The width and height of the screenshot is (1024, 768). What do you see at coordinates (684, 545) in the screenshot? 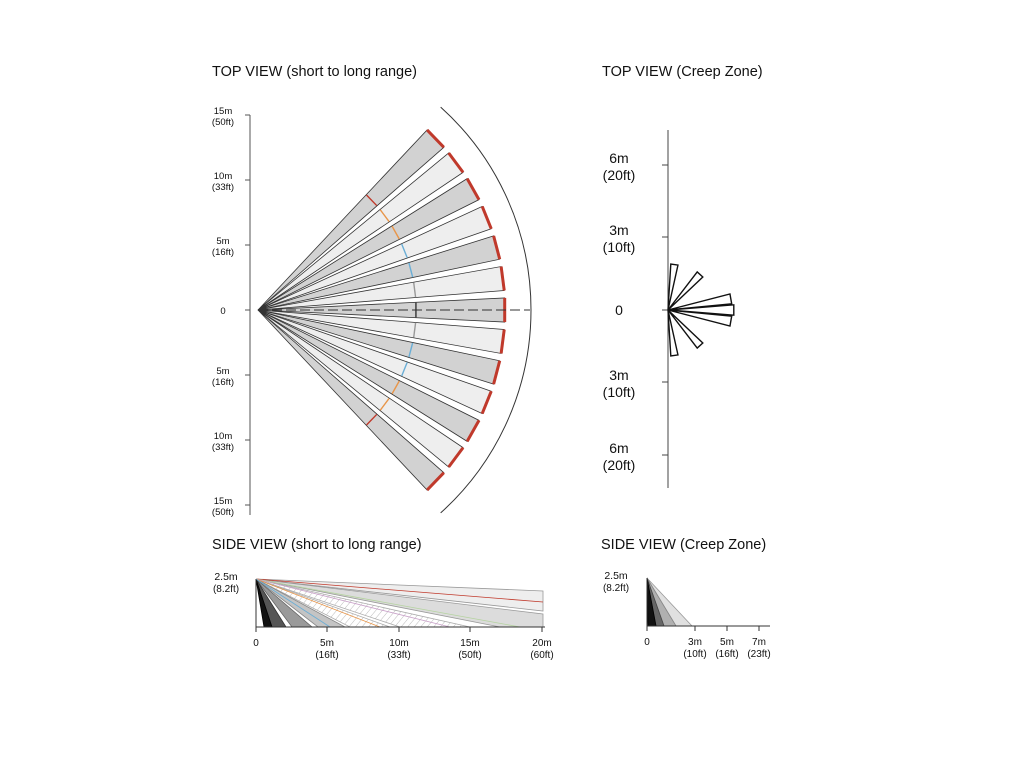
I see `title-side-view-creep-zone: SIDE VIEW (Creep Zone)` at bounding box center [684, 545].